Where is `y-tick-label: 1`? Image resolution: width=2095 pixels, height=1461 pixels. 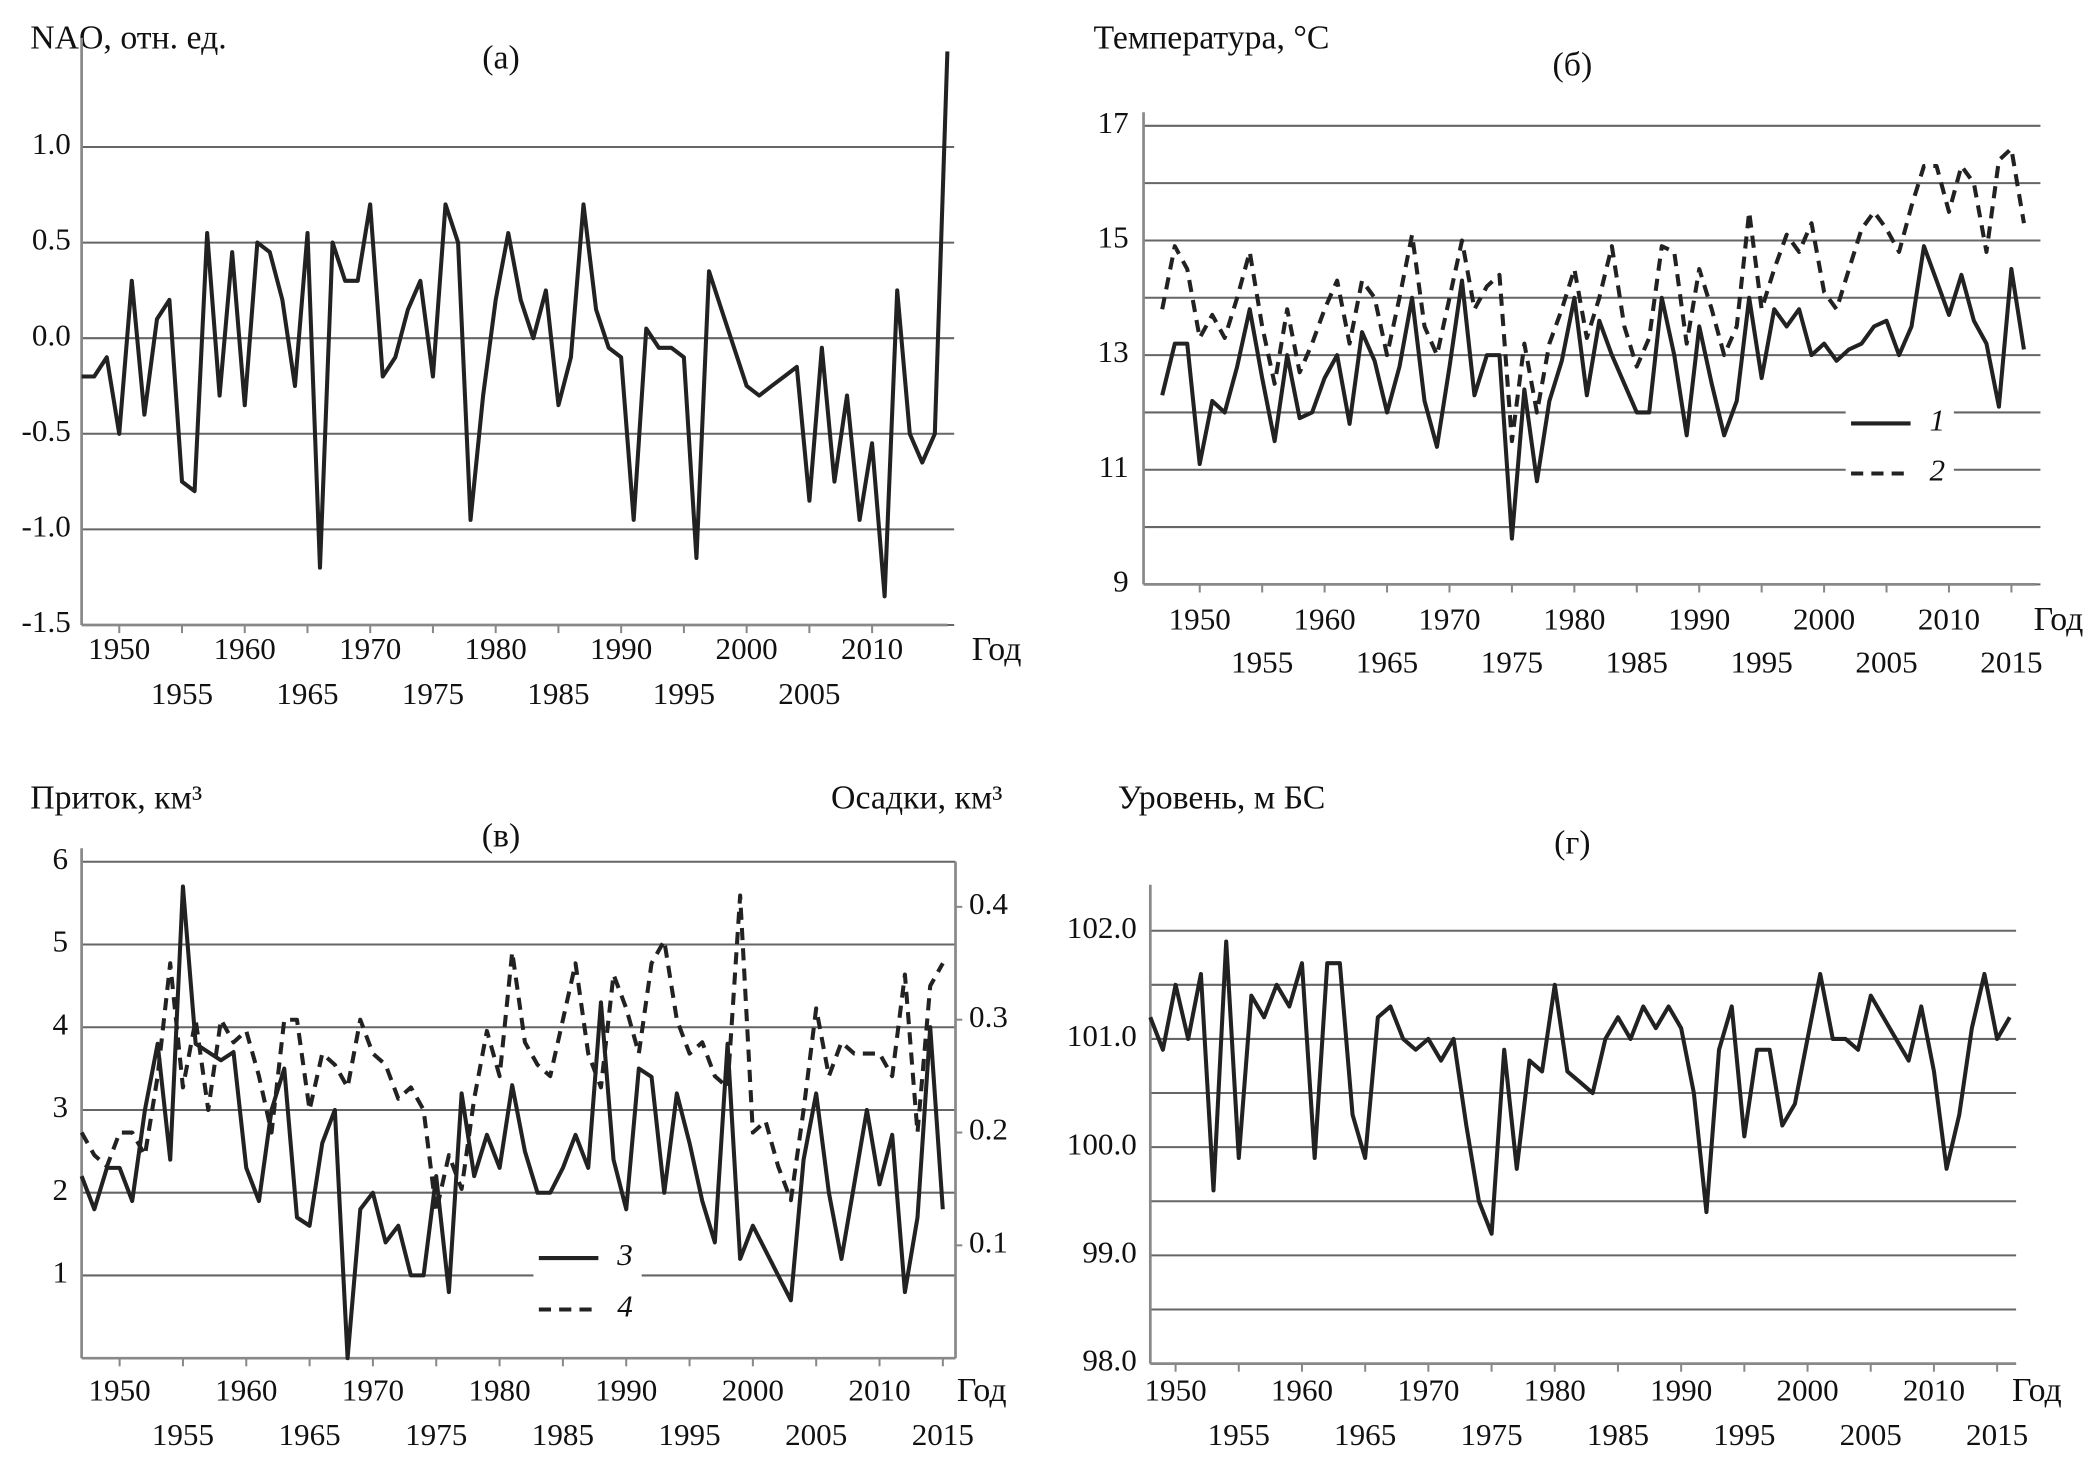 y-tick-label: 1 is located at coordinates (61, 1272).